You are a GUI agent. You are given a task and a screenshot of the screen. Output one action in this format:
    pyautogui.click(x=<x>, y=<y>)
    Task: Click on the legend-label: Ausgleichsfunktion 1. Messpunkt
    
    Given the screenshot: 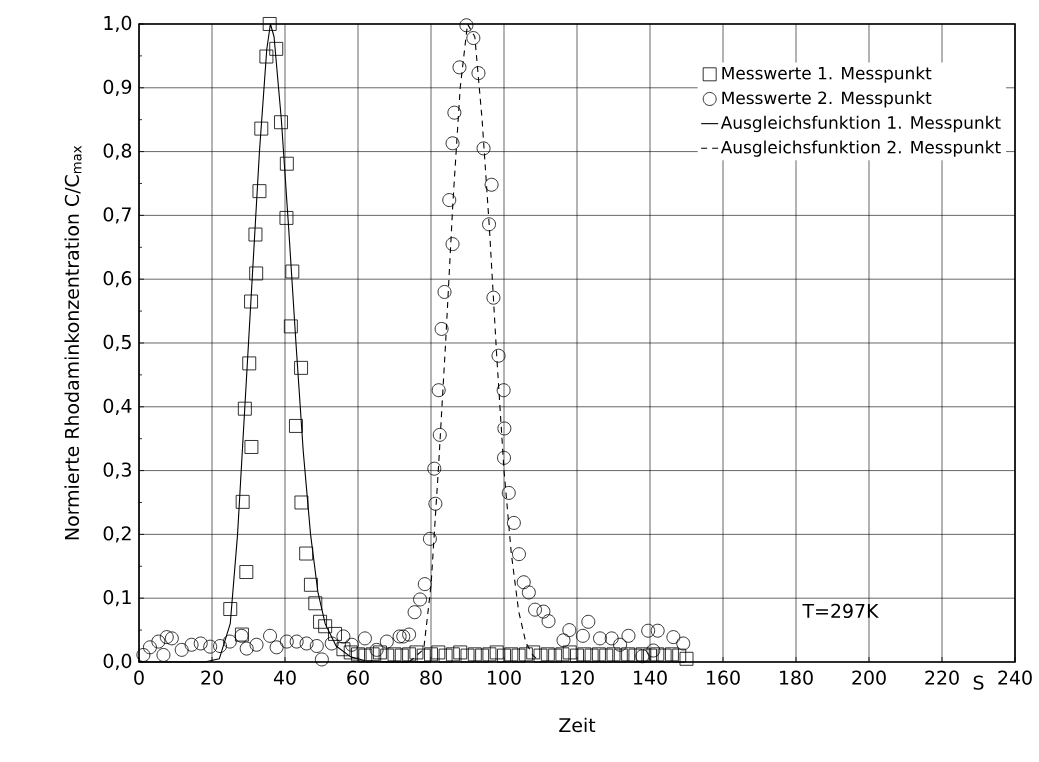 What is the action you would take?
    pyautogui.click(x=860, y=124)
    